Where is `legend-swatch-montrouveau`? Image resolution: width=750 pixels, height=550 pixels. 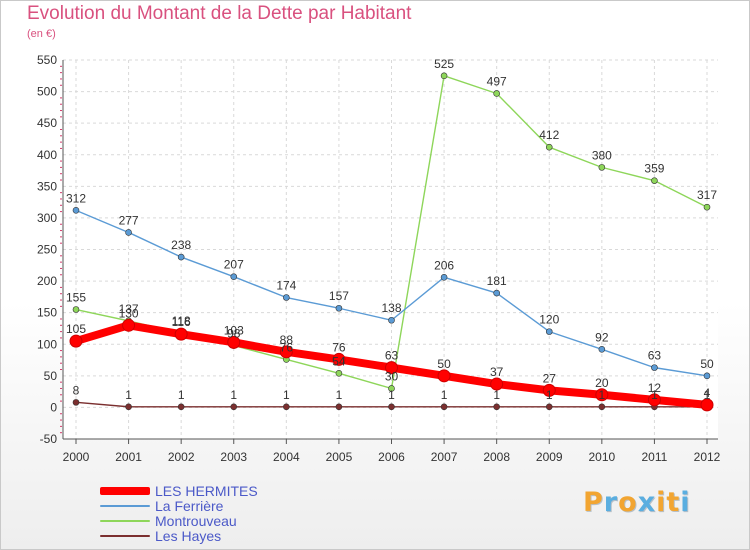
legend-swatch-montrouveau is located at coordinates (125, 521).